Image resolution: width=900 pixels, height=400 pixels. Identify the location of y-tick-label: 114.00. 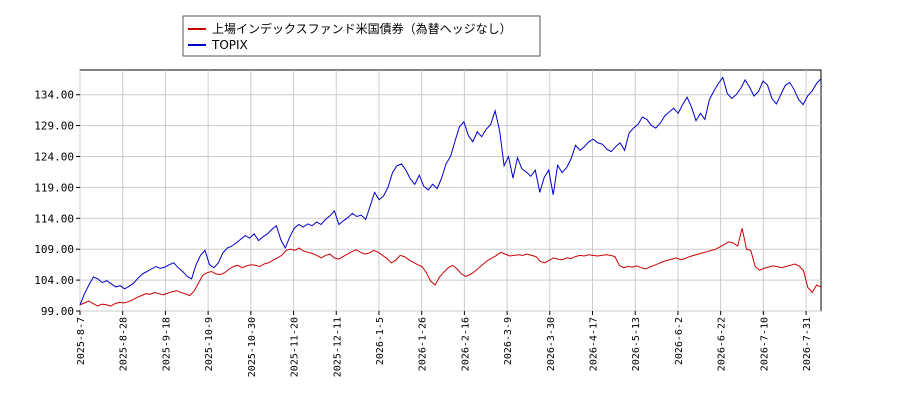
(54, 218).